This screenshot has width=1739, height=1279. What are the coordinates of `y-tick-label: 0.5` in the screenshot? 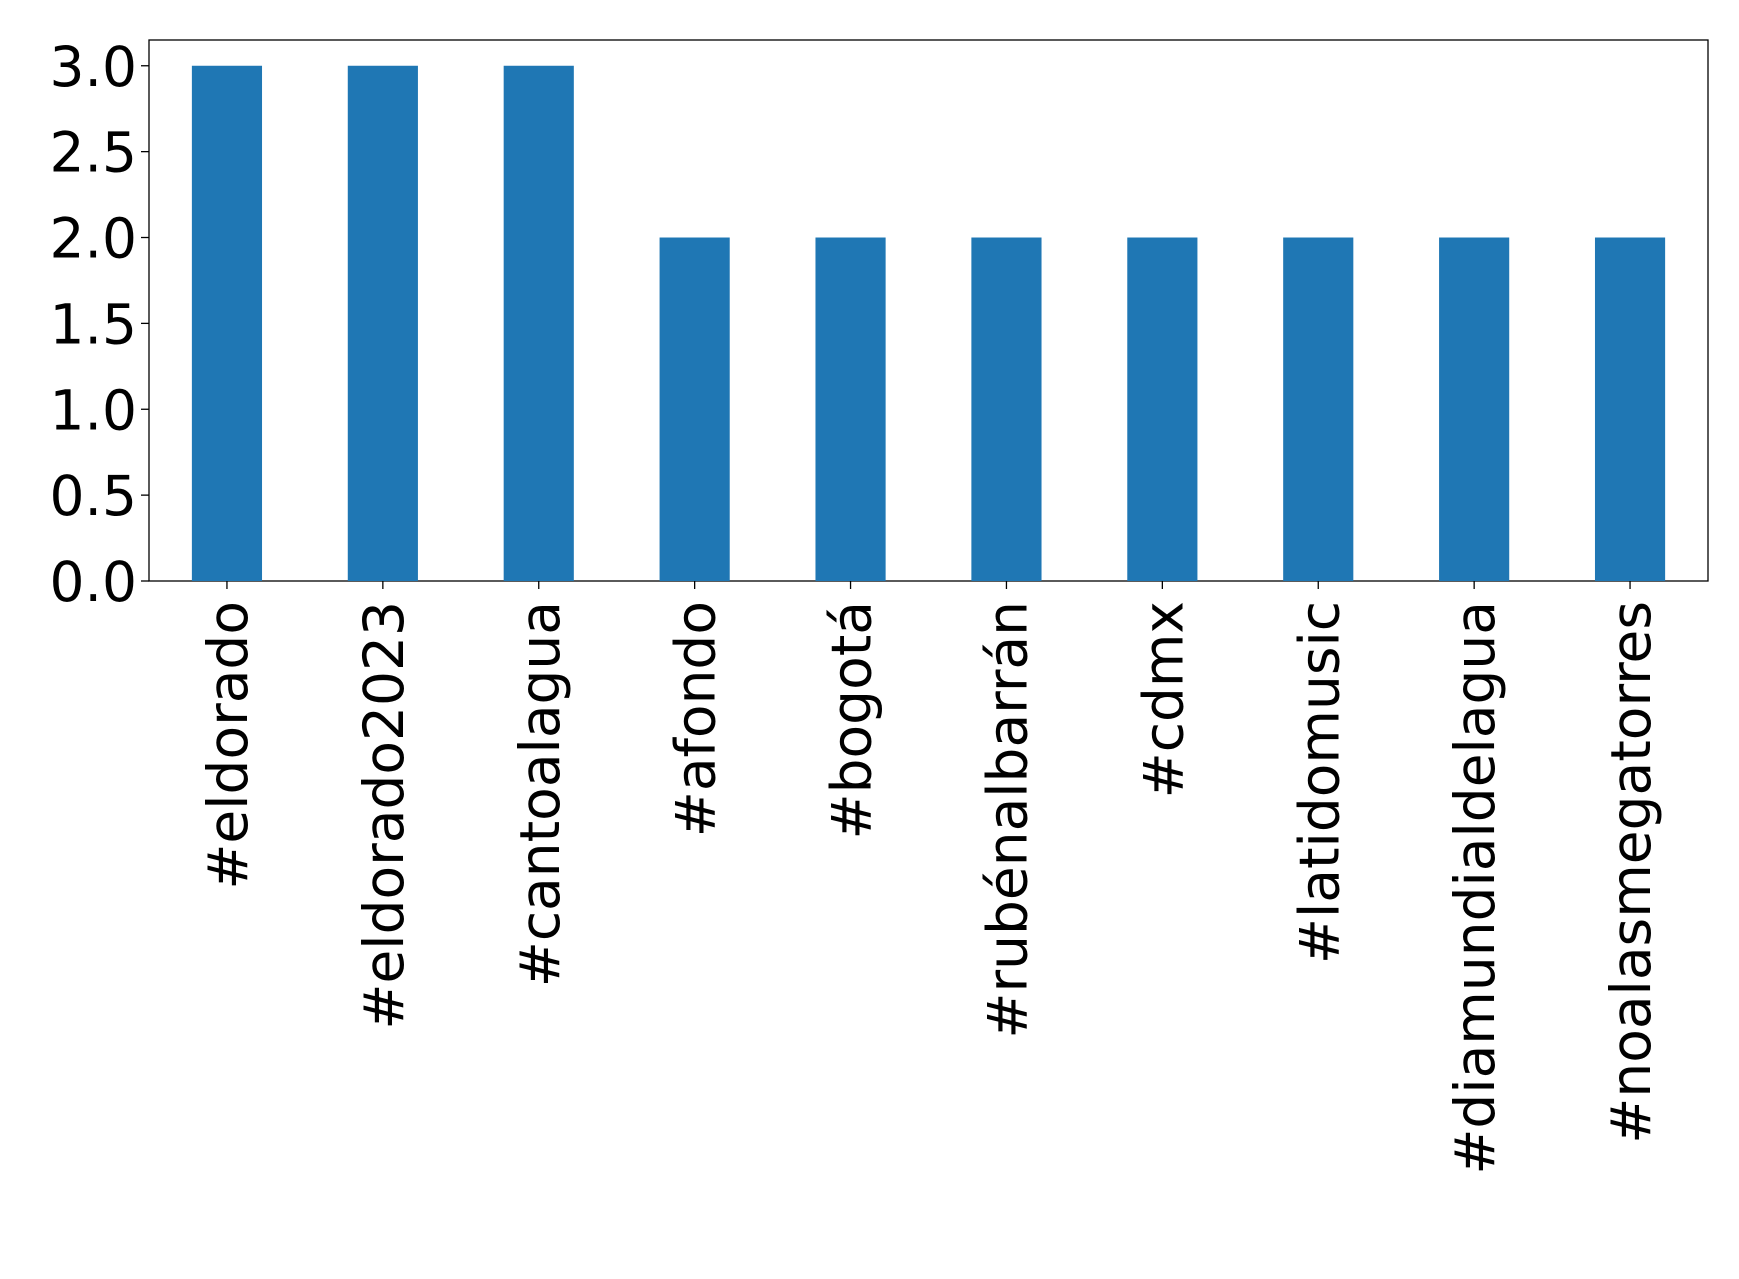 It's located at (93, 496).